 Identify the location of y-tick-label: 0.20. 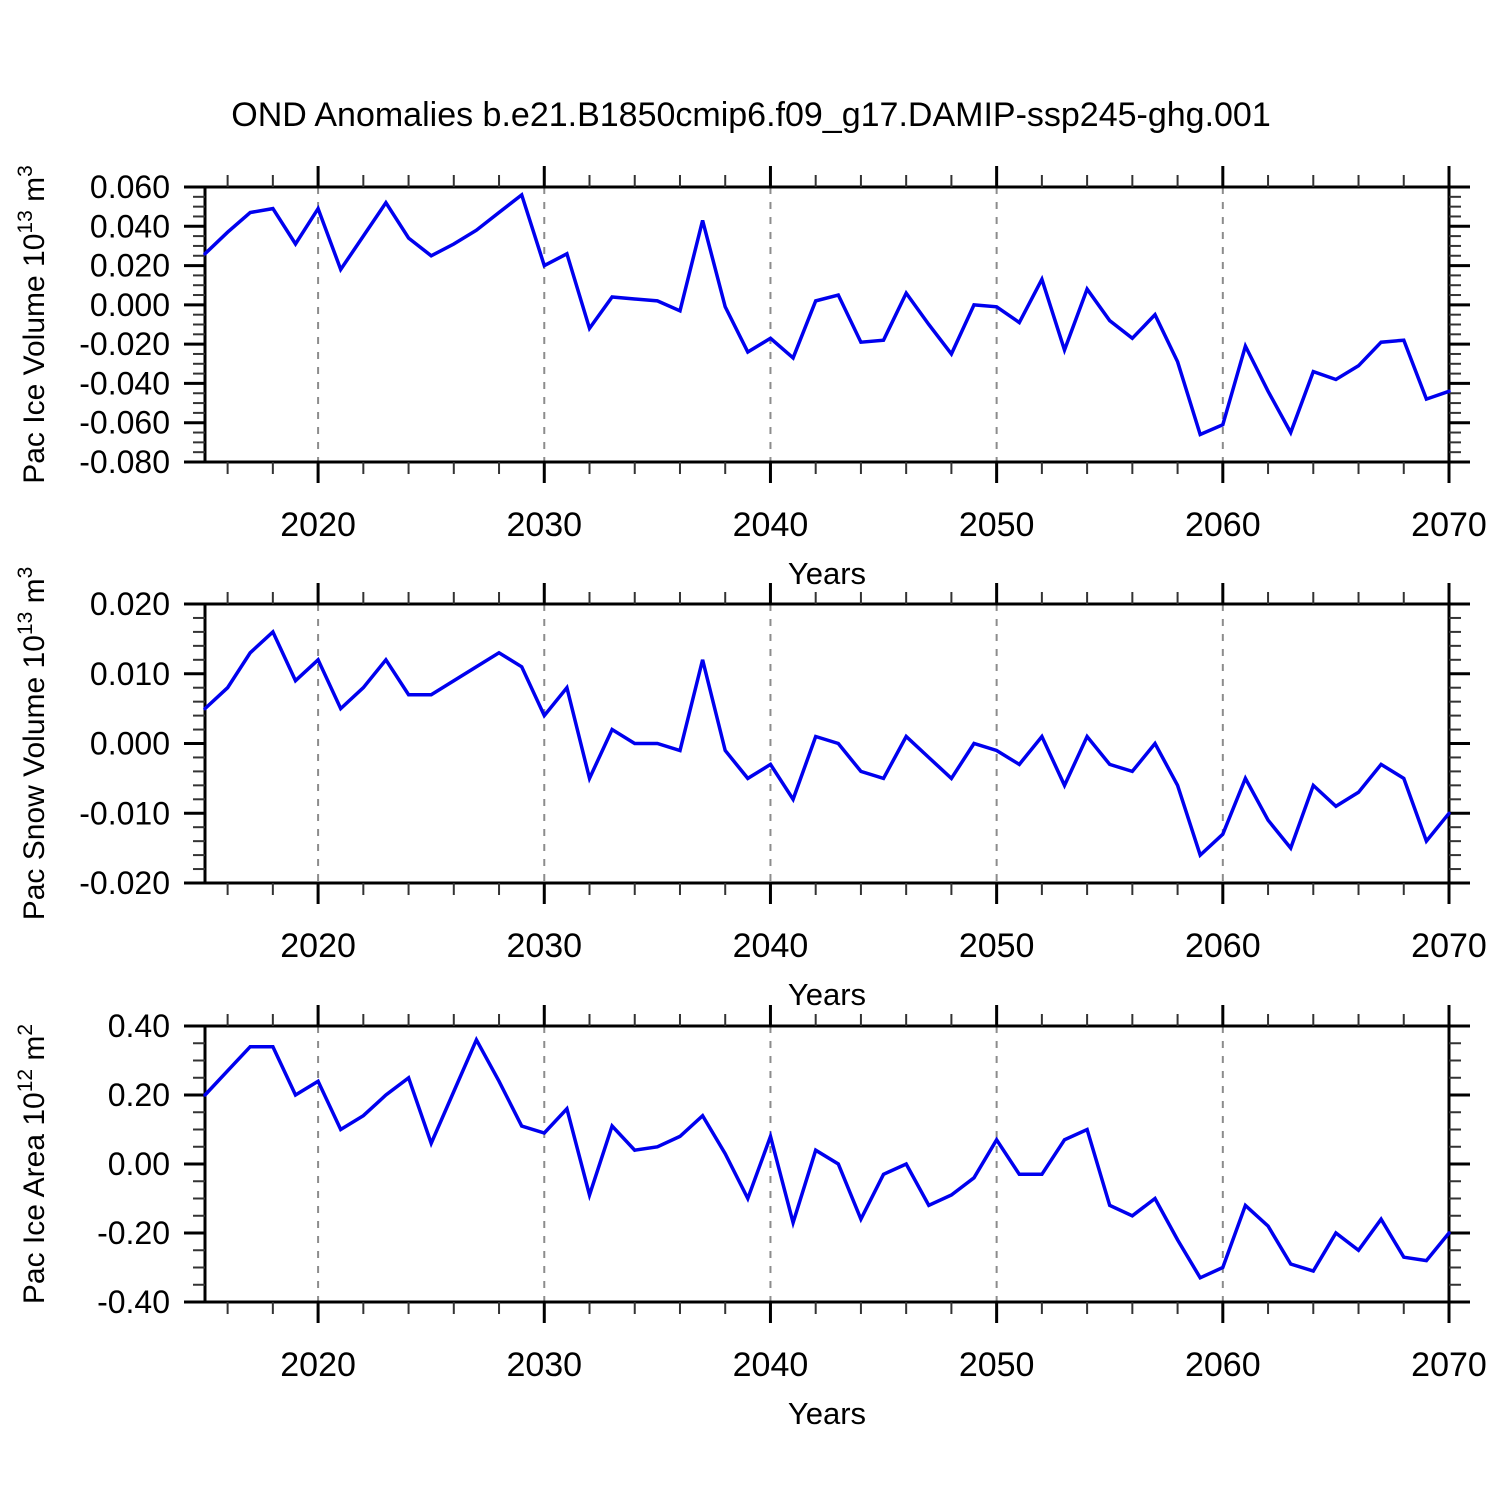
(139, 1095).